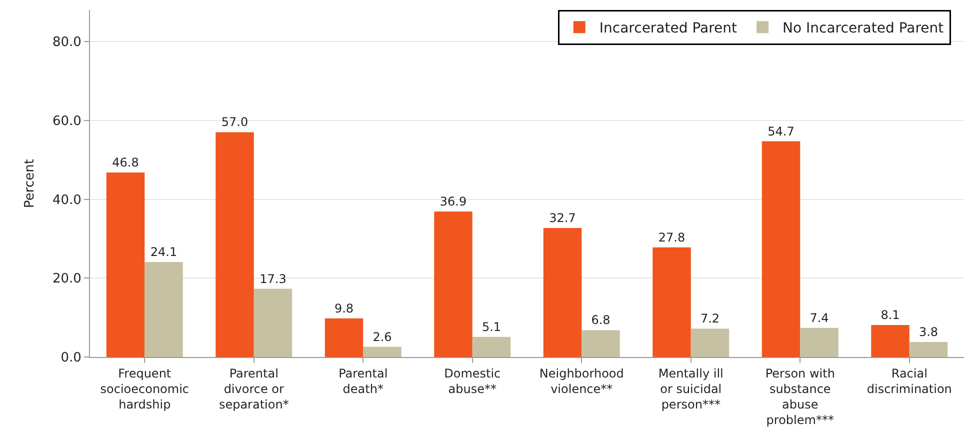 The height and width of the screenshot is (447, 974). What do you see at coordinates (691, 389) in the screenshot?
I see `x-tick-label: Mentally ill or suicidal person***` at bounding box center [691, 389].